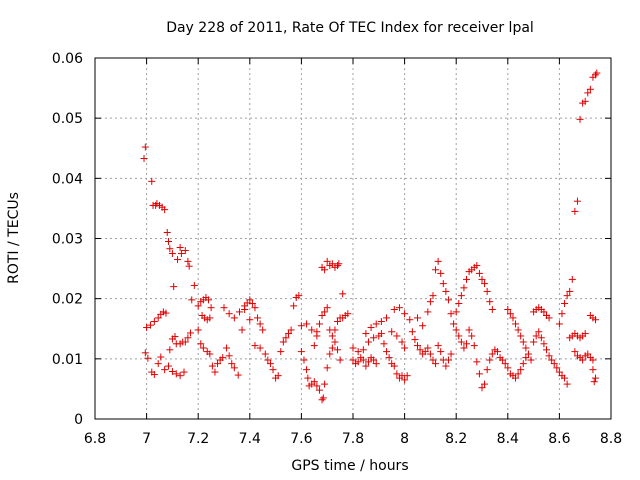 The image size is (640, 480). What do you see at coordinates (14, 238) in the screenshot?
I see `y-axis-title: ROTI / TECUs` at bounding box center [14, 238].